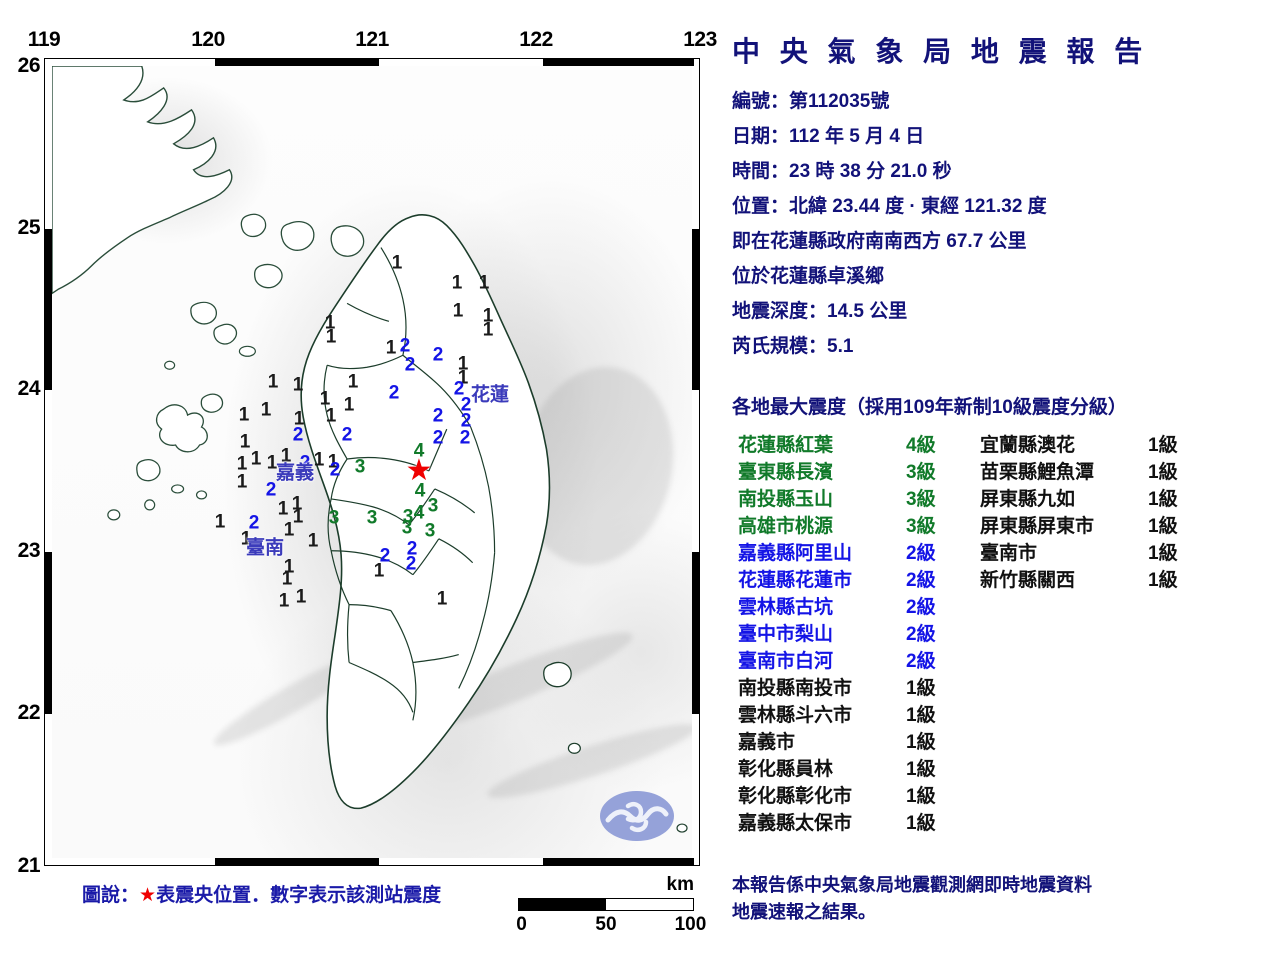 Image resolution: width=1280 pixels, height=960 pixels. What do you see at coordinates (761, 206) in the screenshot?
I see `metadata-label: 位置：` at bounding box center [761, 206].